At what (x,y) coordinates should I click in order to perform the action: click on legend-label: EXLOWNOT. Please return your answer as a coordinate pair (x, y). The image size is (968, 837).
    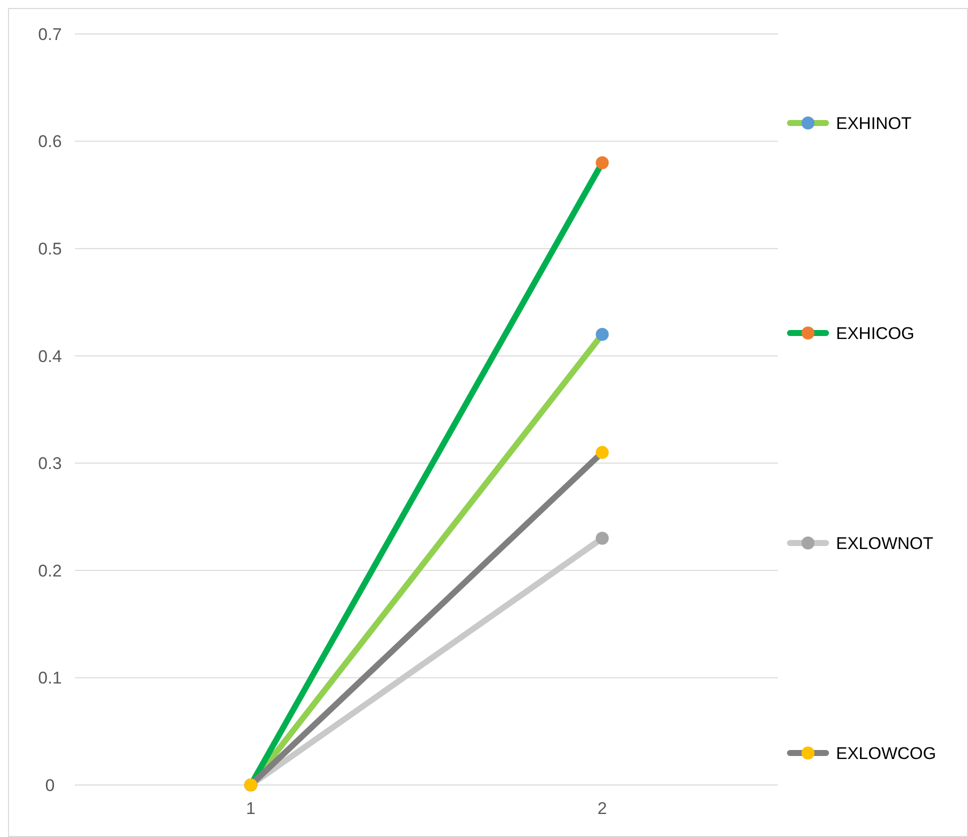
    Looking at the image, I should click on (885, 543).